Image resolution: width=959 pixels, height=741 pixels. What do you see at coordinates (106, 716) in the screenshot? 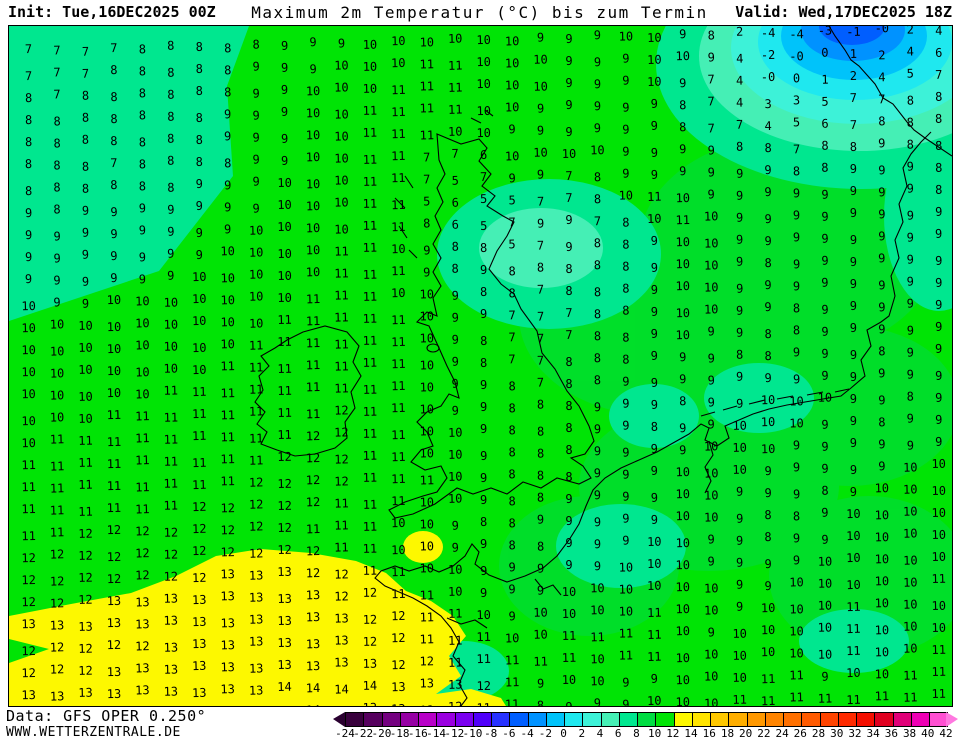
I see `data-source-label: Data: GFS OPER 0.250°` at bounding box center [106, 716].